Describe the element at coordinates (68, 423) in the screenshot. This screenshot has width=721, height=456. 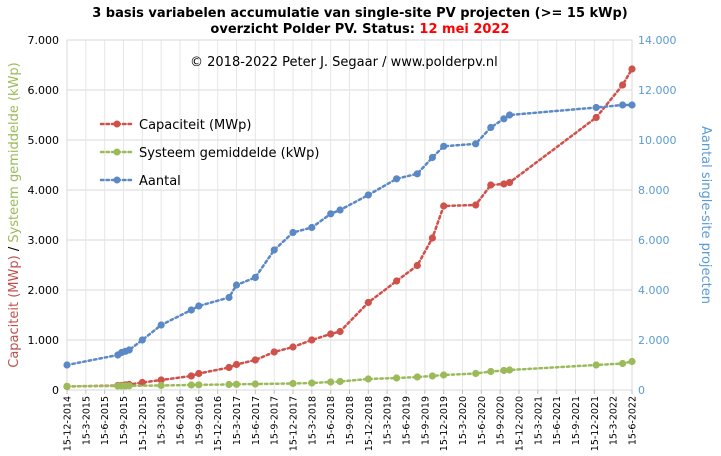
I see `x-tick-label: 15-12-2014` at that location.